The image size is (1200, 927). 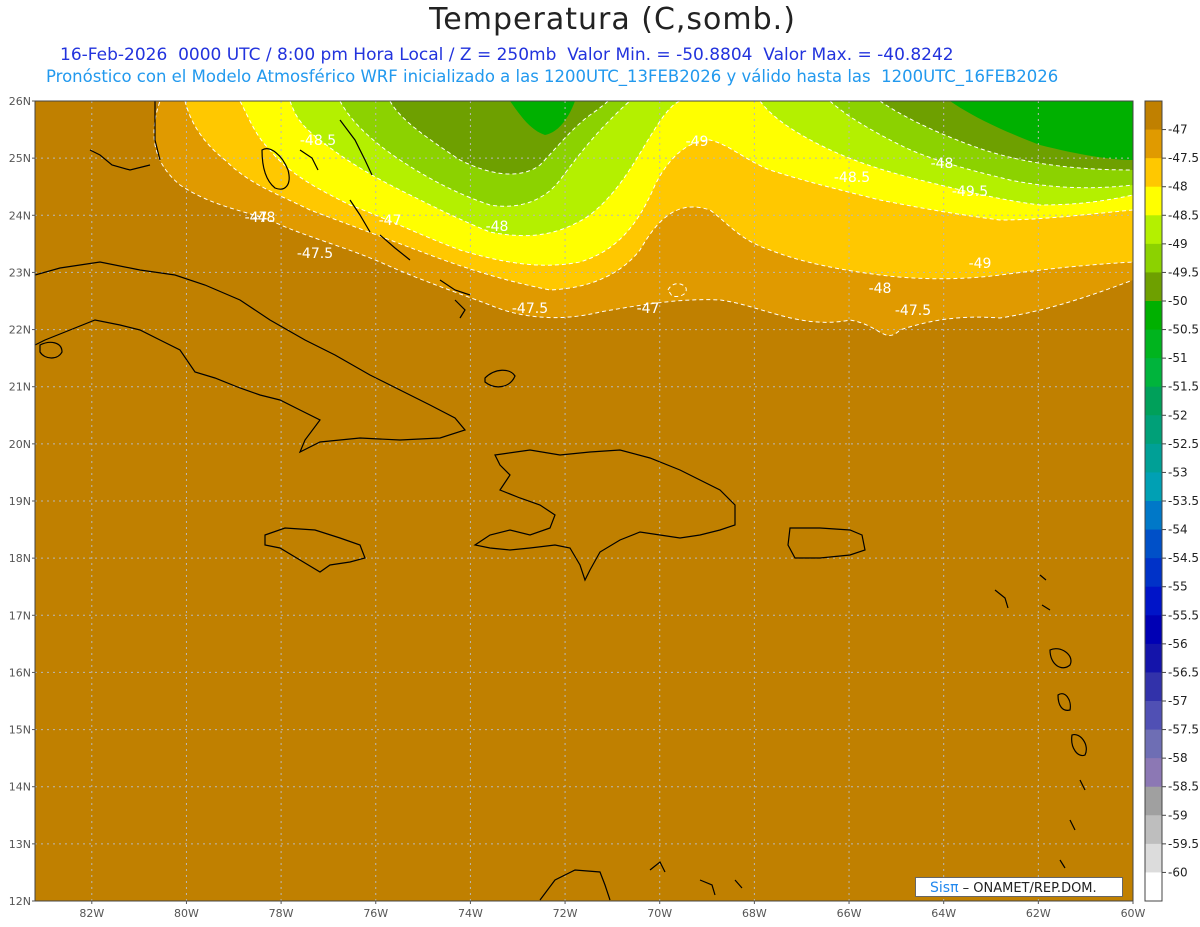 What do you see at coordinates (821, 130) in the screenshot?
I see `shade-band--50` at bounding box center [821, 130].